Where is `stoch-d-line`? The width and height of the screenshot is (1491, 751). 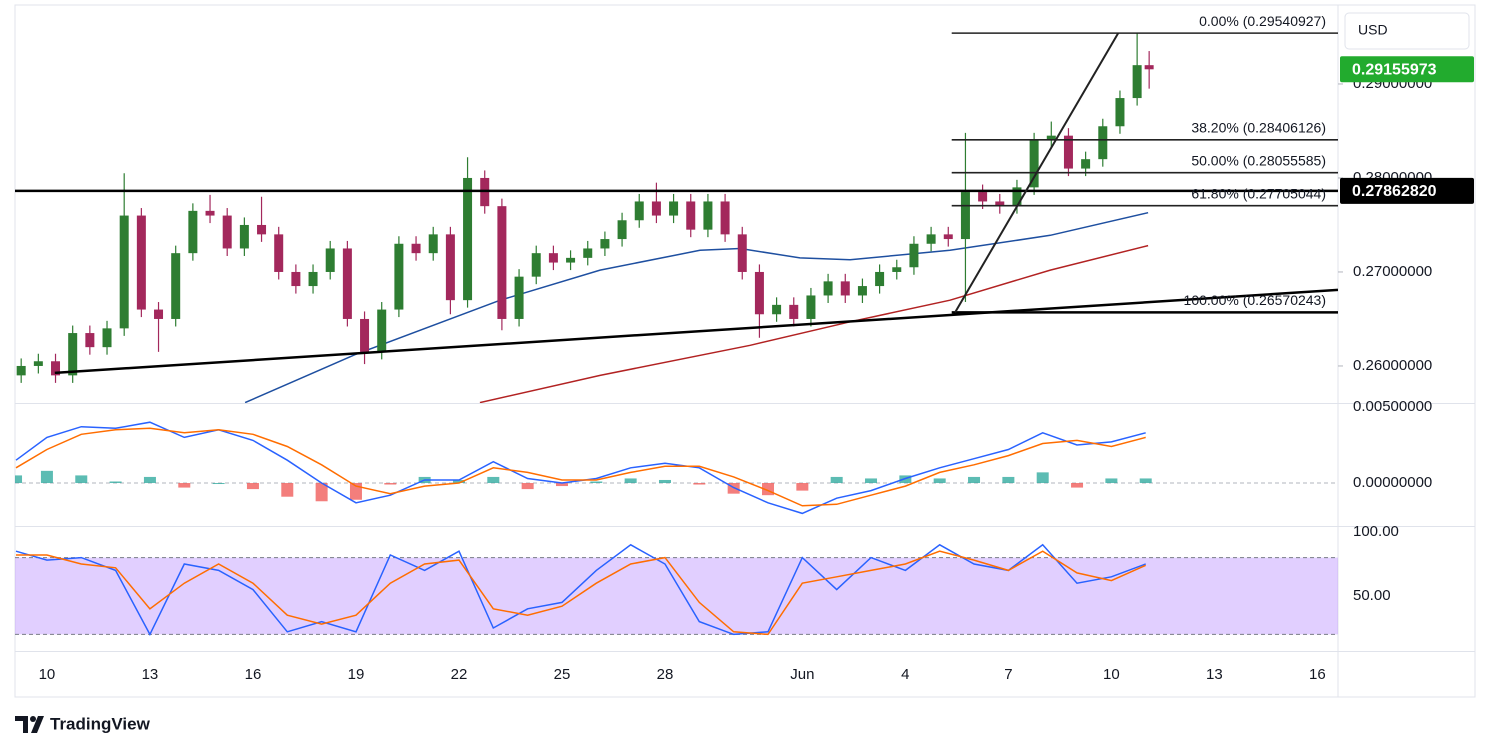 stoch-d-line is located at coordinates (581, 593).